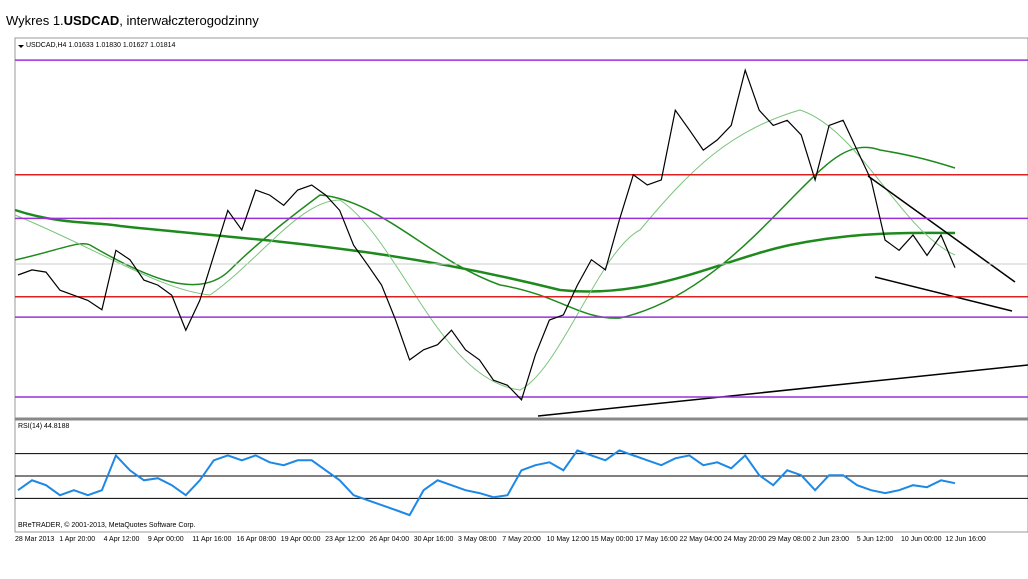 This screenshot has width=1028, height=579. Describe the element at coordinates (701, 539) in the screenshot. I see `x-tick-label: 22 May 04:00` at that location.